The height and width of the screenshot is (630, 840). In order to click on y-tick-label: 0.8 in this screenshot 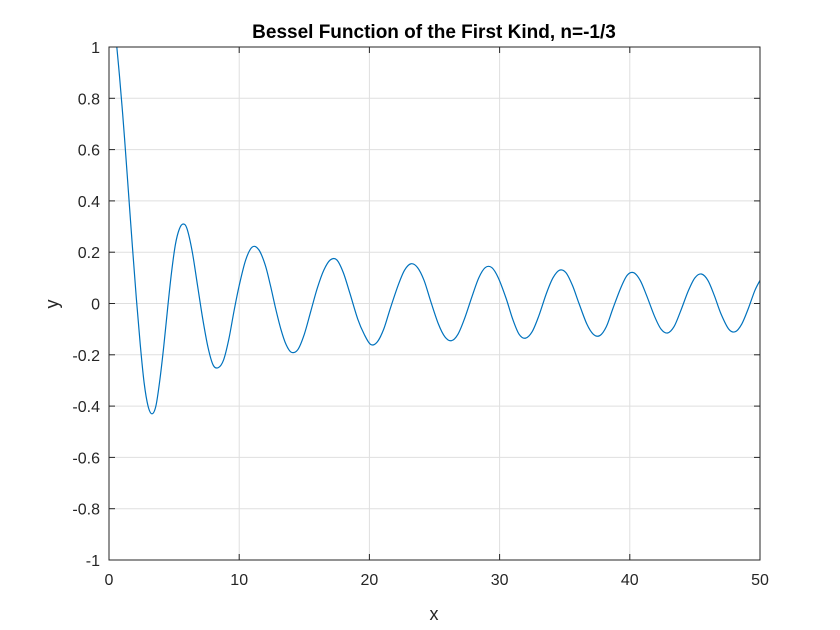, I will do `click(89, 99)`.